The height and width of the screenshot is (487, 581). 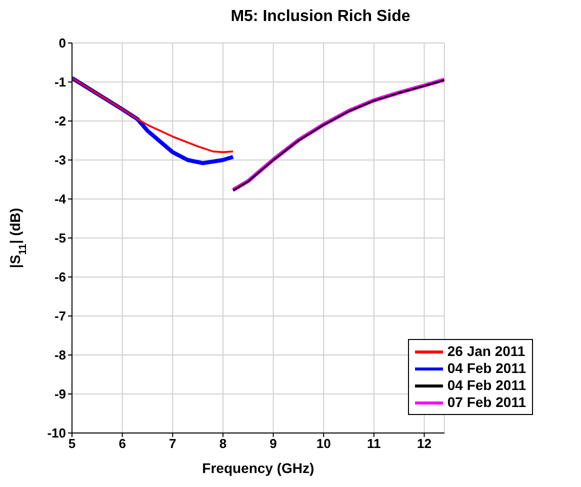 What do you see at coordinates (60, 82) in the screenshot?
I see `y-tick-label: -1` at bounding box center [60, 82].